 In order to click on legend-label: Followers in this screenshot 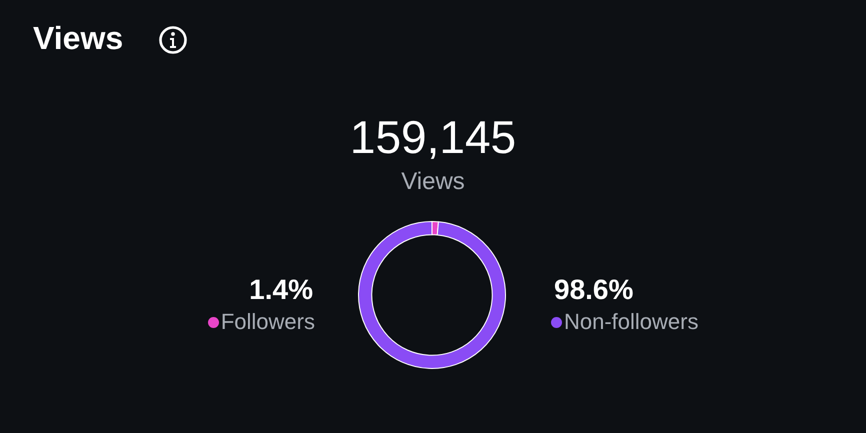, I will do `click(267, 322)`.